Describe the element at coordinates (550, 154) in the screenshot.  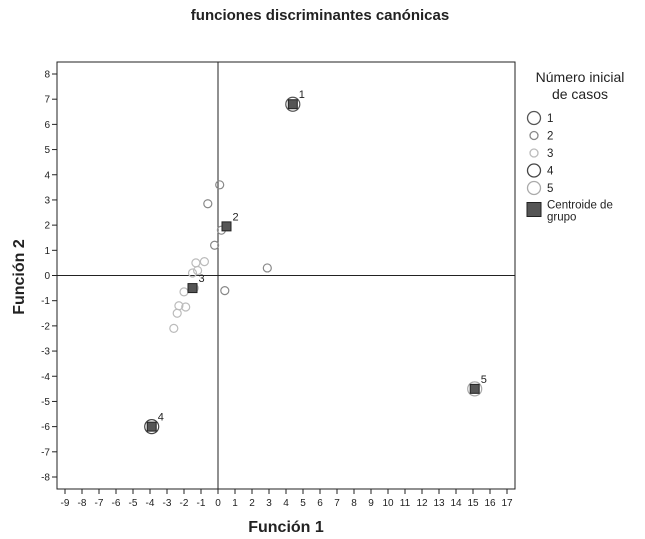
I see `legend-label-3: 3` at that location.